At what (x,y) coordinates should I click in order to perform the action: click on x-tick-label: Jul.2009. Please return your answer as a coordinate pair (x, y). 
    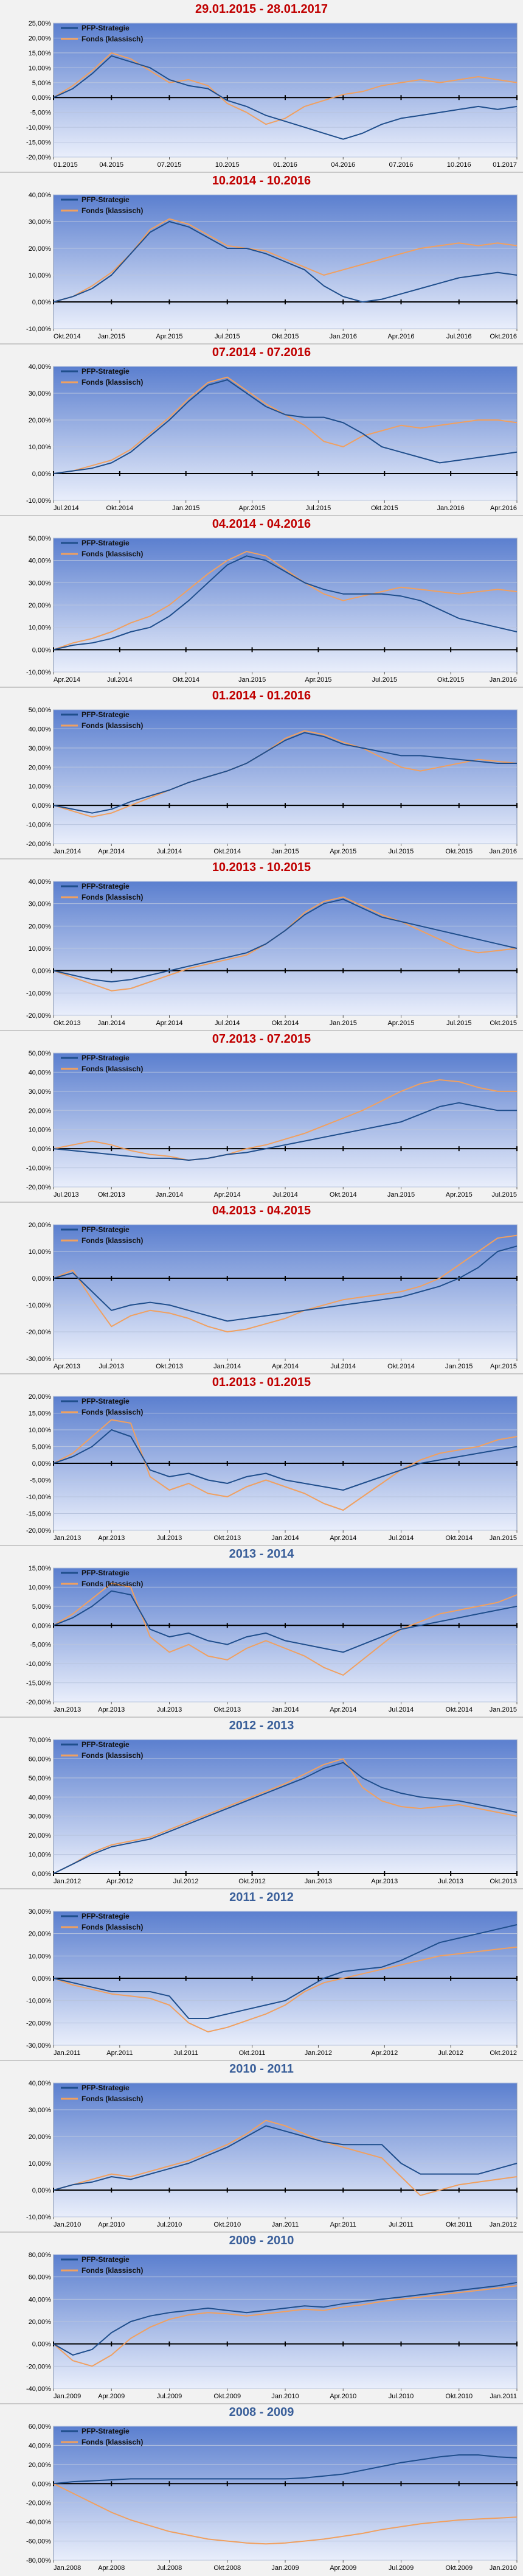
    Looking at the image, I should click on (170, 2396).